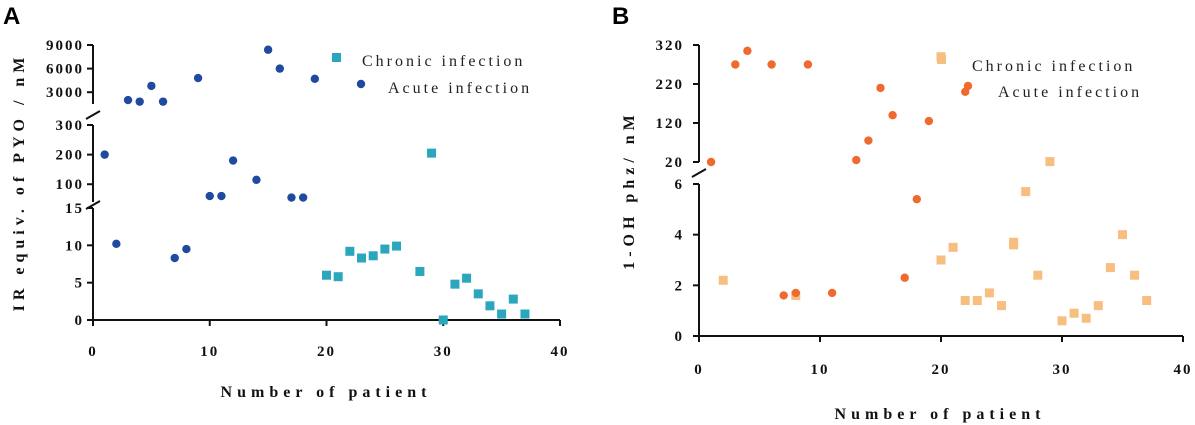 Image resolution: width=1195 pixels, height=425 pixels. I want to click on panel-b-x-tick-label: 0, so click(699, 370).